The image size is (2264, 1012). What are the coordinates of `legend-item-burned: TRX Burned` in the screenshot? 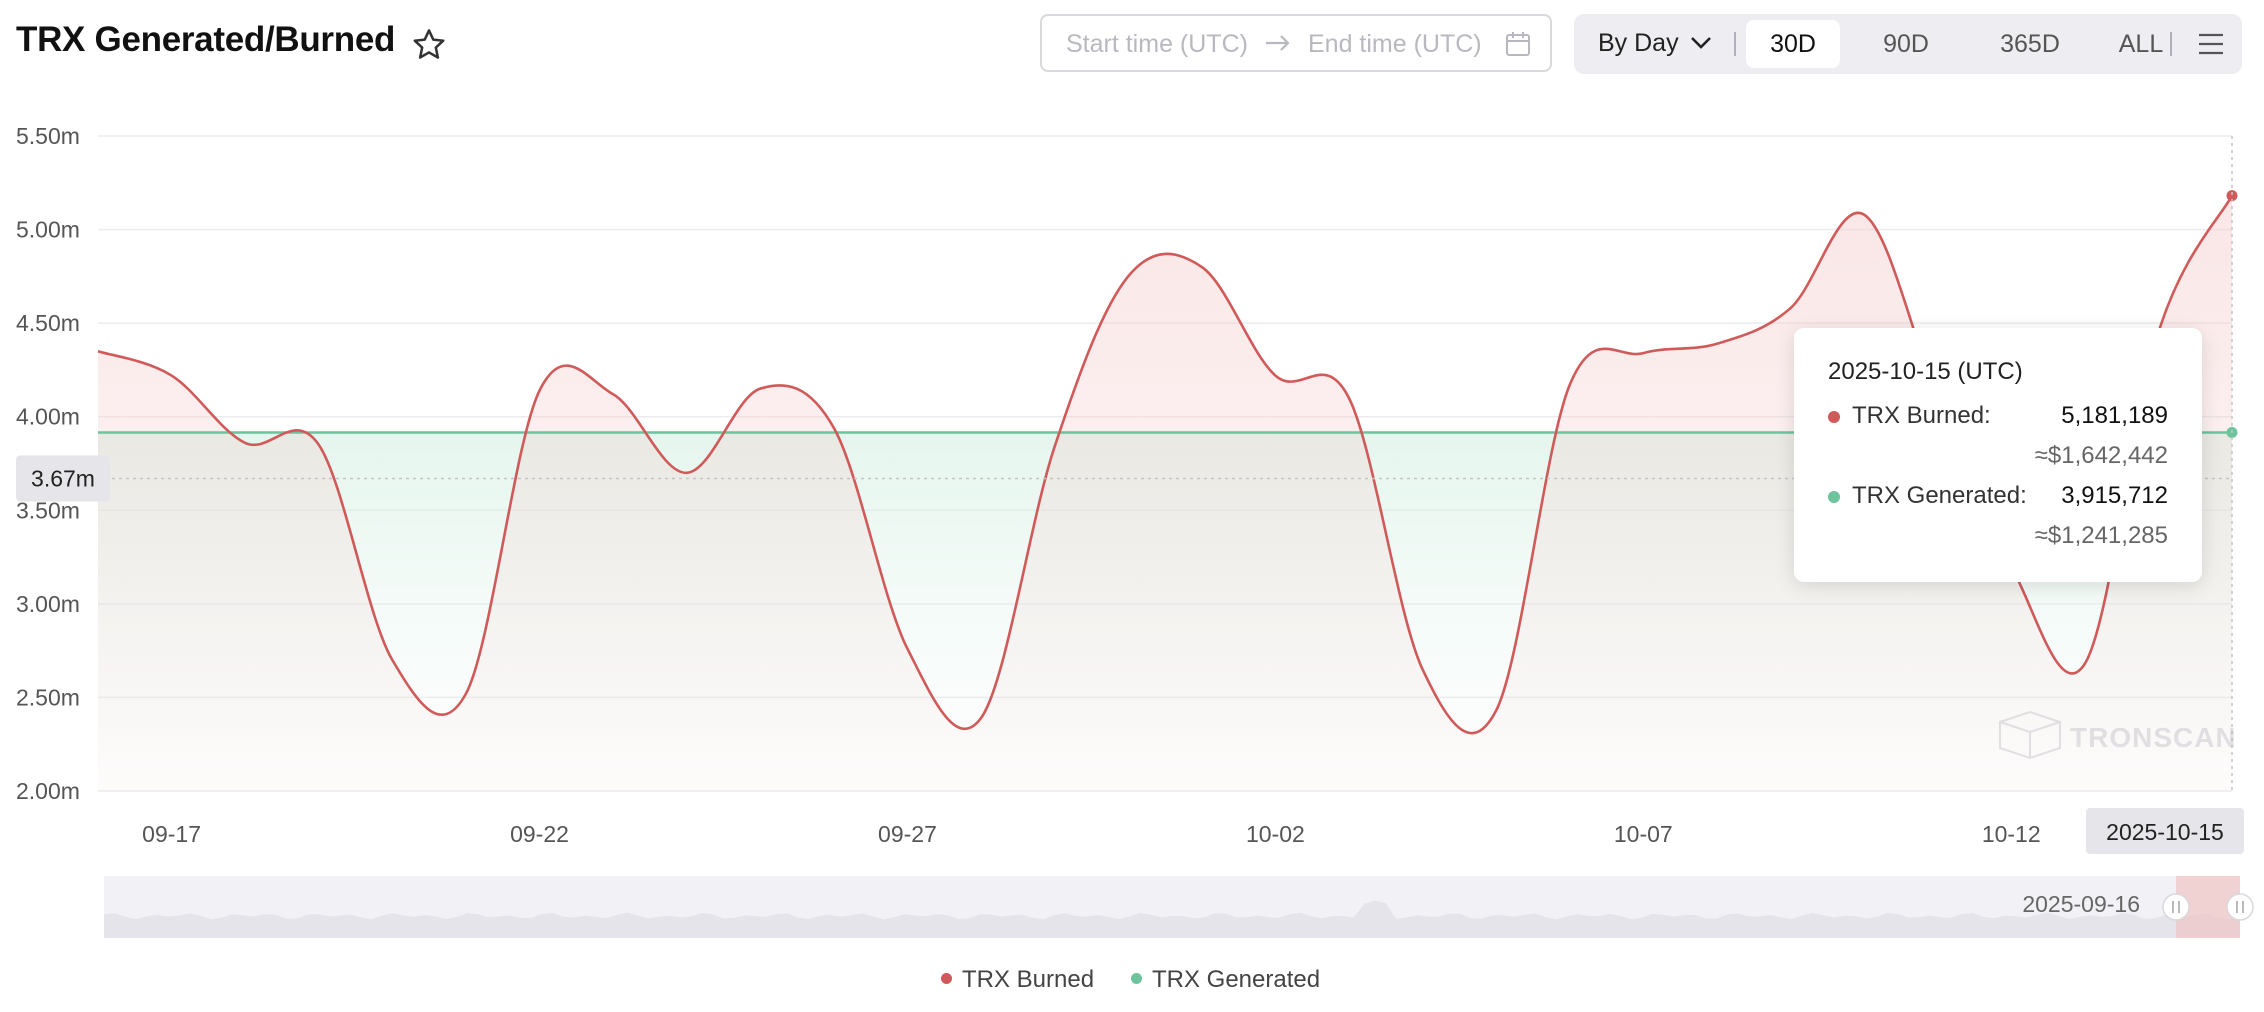 It's located at (1017, 981).